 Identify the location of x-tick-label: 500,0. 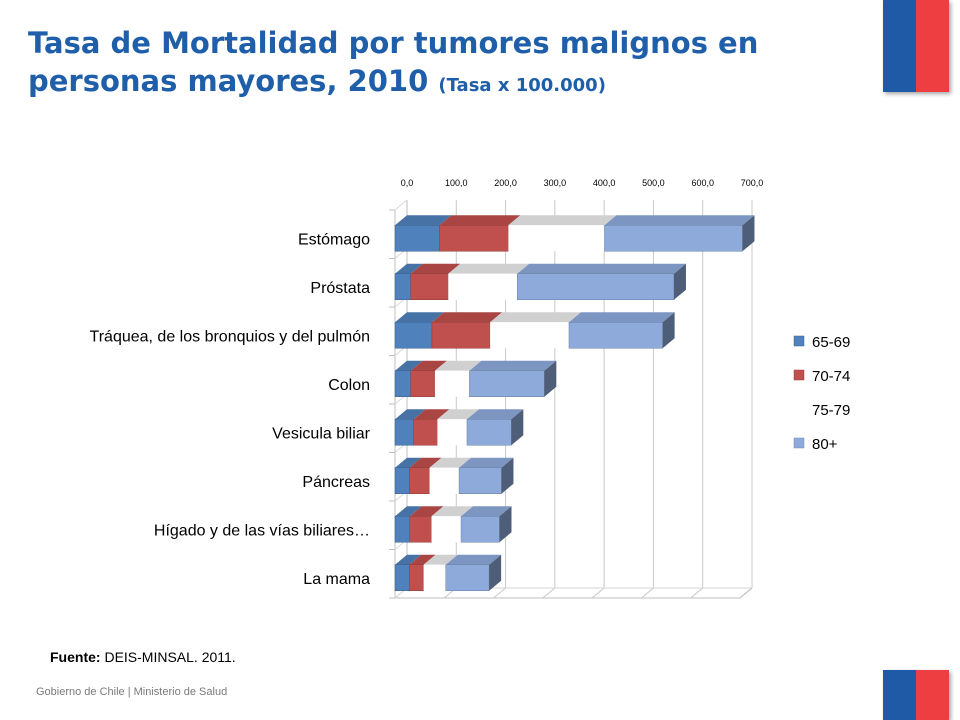
(653, 183).